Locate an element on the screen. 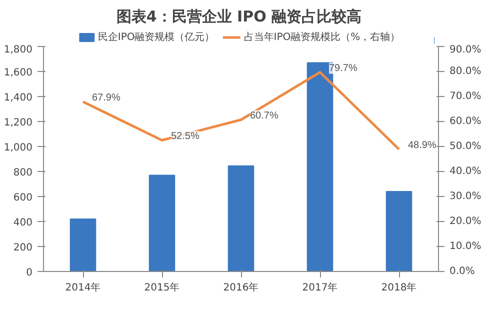 This screenshot has width=503, height=321. x-tick-label: 2015年 is located at coordinates (162, 288).